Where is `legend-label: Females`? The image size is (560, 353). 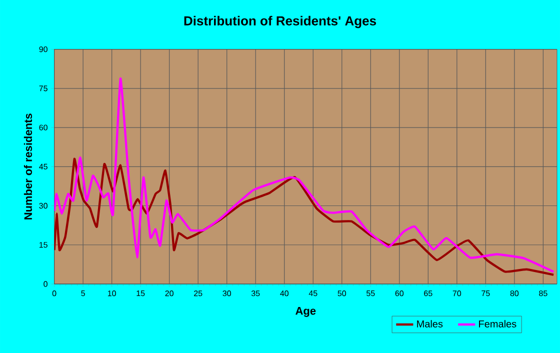
legend-label: Females is located at coordinates (497, 324).